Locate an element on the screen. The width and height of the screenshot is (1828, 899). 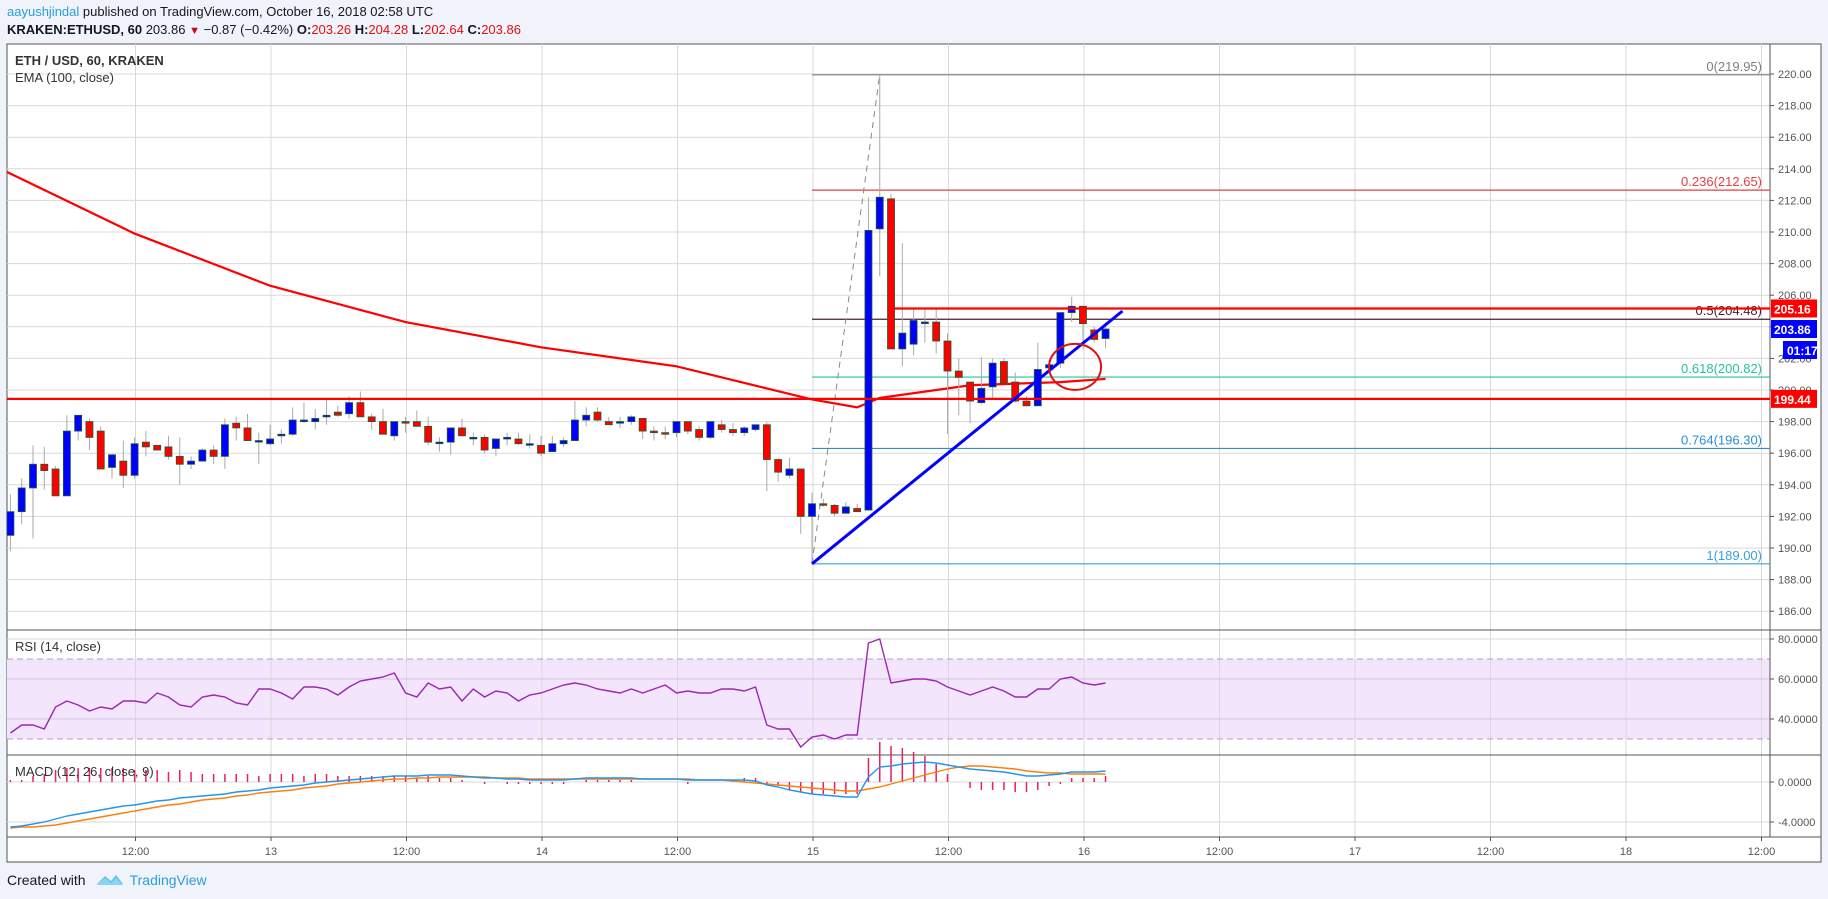
rsi-pane is located at coordinates (558, 693).